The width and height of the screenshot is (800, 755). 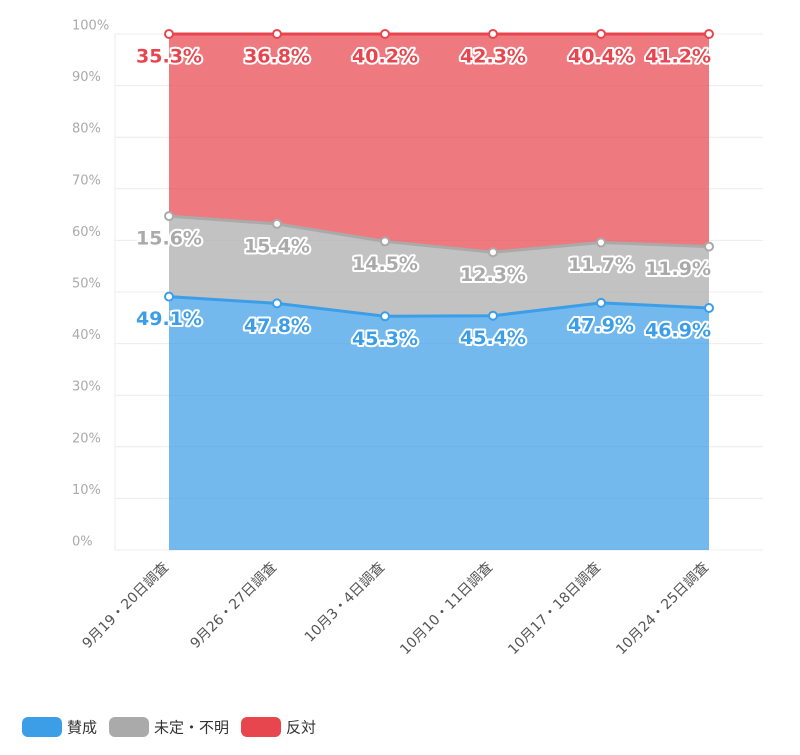 What do you see at coordinates (345, 603) in the screenshot?
I see `x-tick-label: 10月3・4日調査` at bounding box center [345, 603].